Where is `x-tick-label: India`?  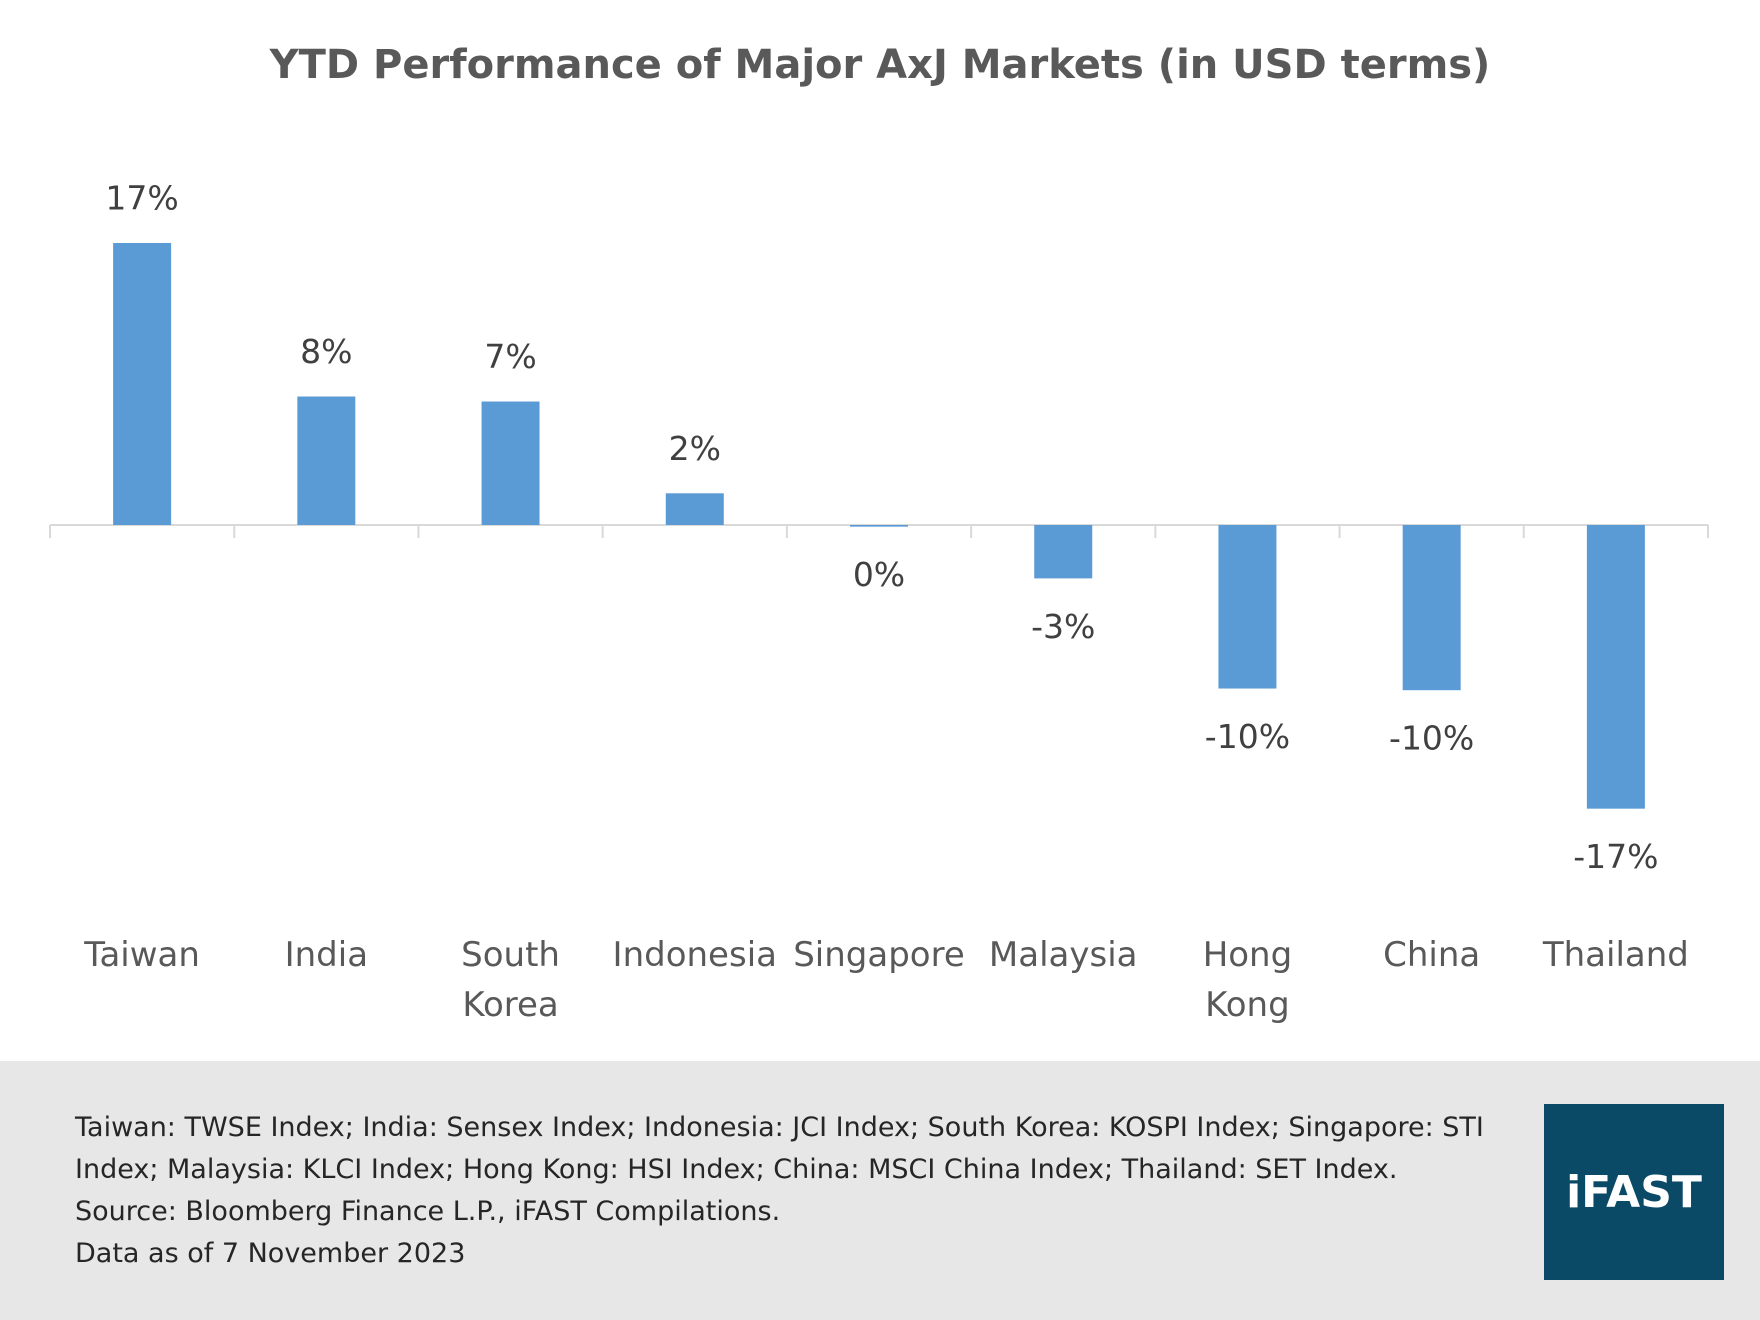
x-tick-label: India is located at coordinates (326, 955).